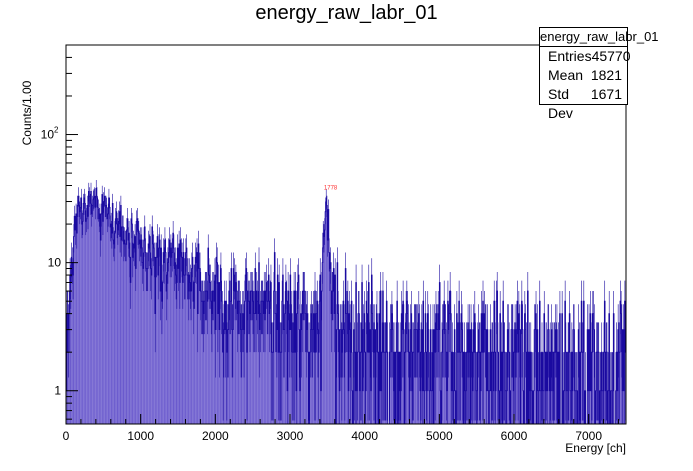 This screenshot has width=693, height=471. What do you see at coordinates (215, 436) in the screenshot?
I see `x-tick-label: 2000` at bounding box center [215, 436].